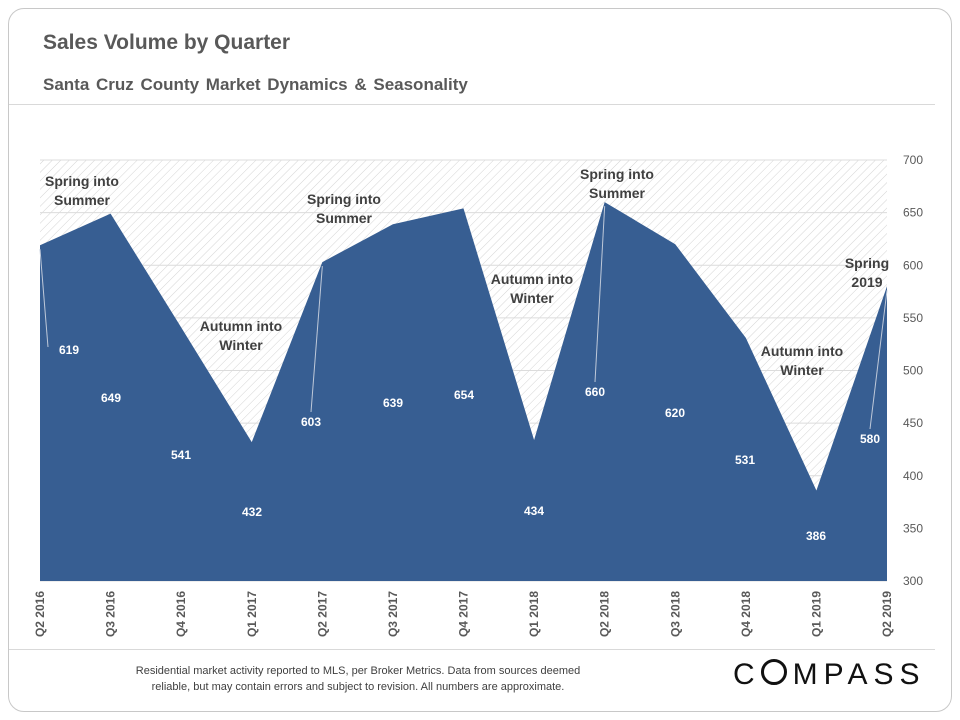 Image resolution: width=960 pixels, height=720 pixels. Describe the element at coordinates (322, 614) in the screenshot. I see `x-tick-label: Q2 2017` at that location.